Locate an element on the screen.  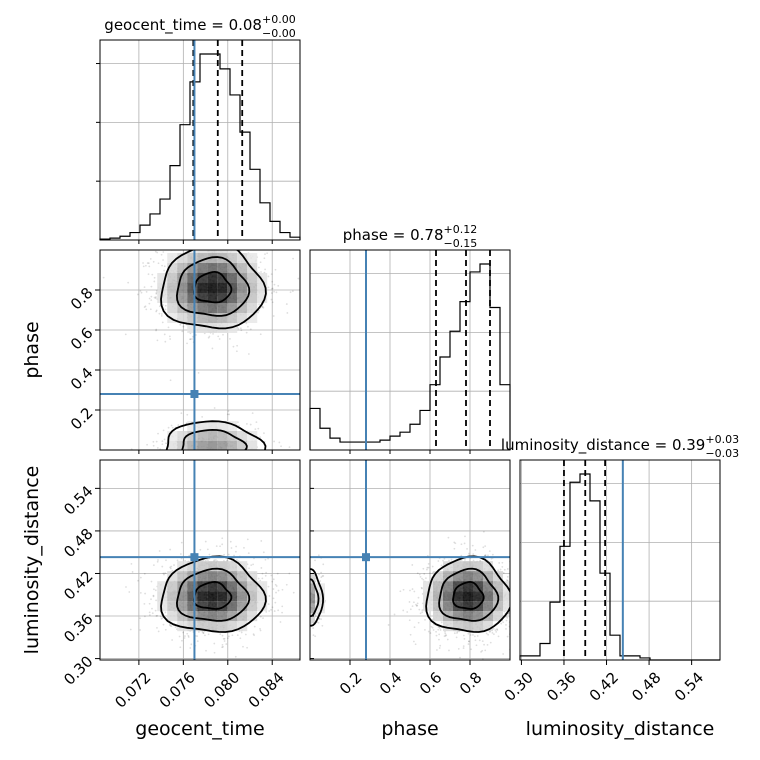
joint-content is located at coordinates (200, 560).